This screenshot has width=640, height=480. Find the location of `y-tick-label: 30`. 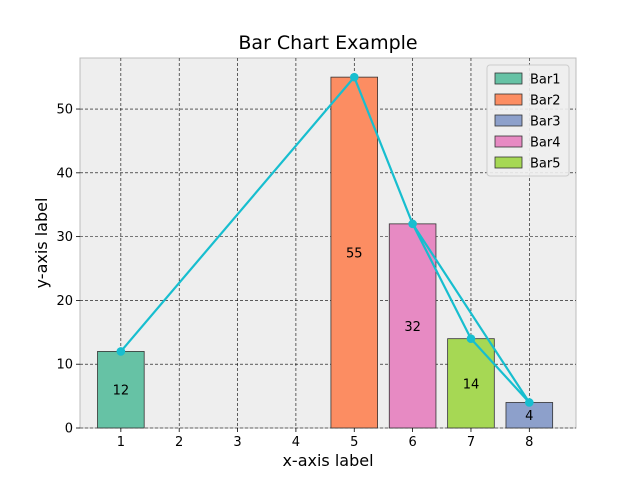

y-tick-label: 30 is located at coordinates (64, 237).